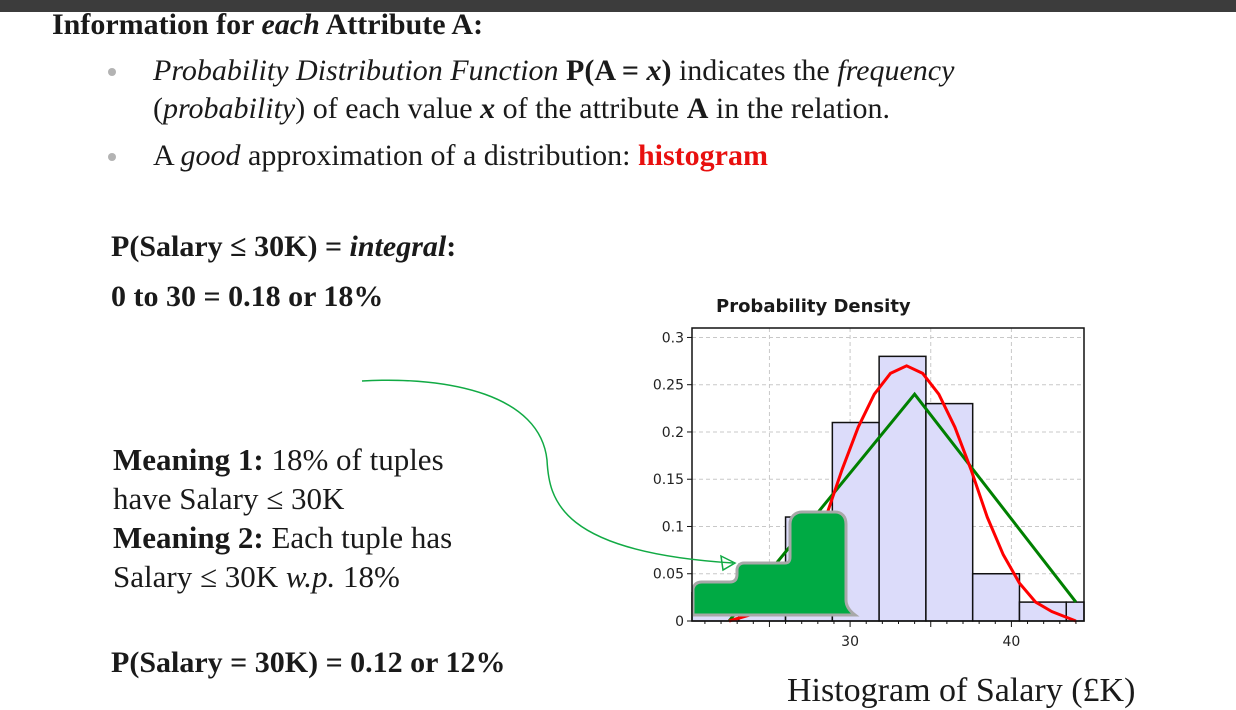  I want to click on arrow-head, so click(728, 563).